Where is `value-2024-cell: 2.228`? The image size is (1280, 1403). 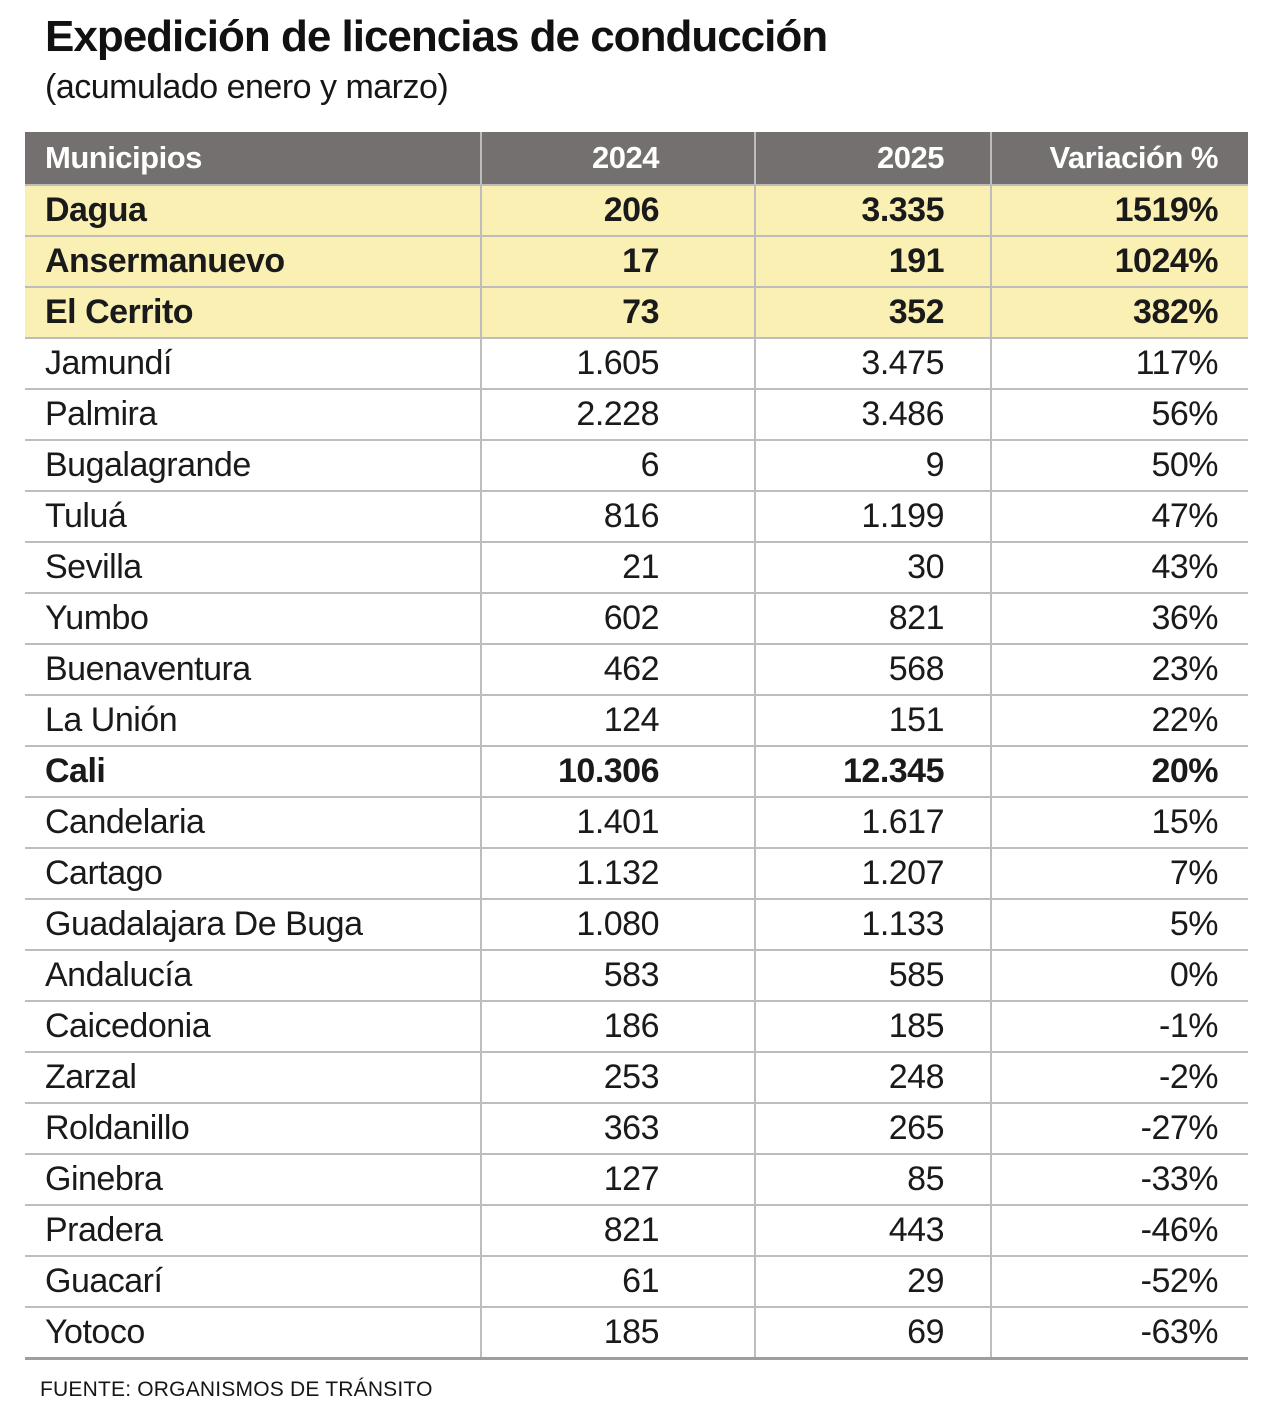
value-2024-cell: 2.228 is located at coordinates (617, 414).